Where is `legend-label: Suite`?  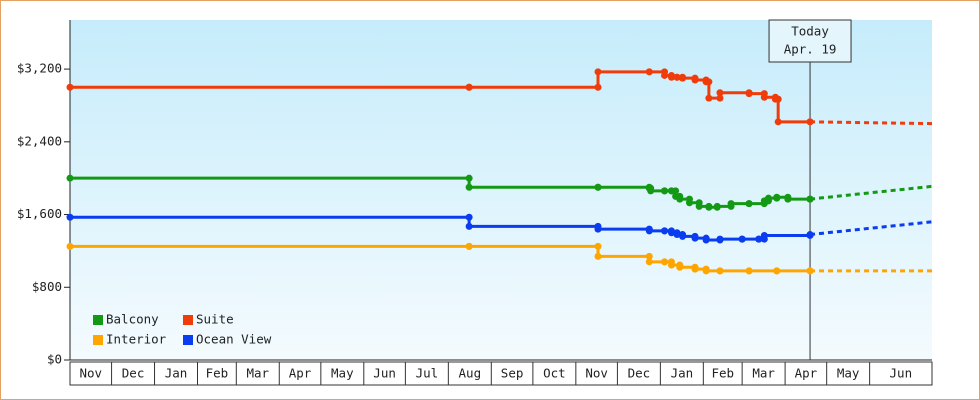 legend-label: Suite is located at coordinates (215, 319).